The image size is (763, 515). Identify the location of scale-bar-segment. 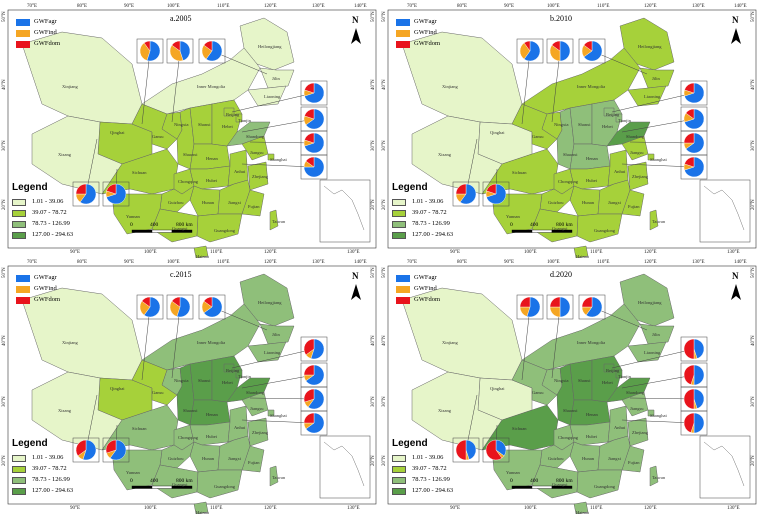
(522, 487).